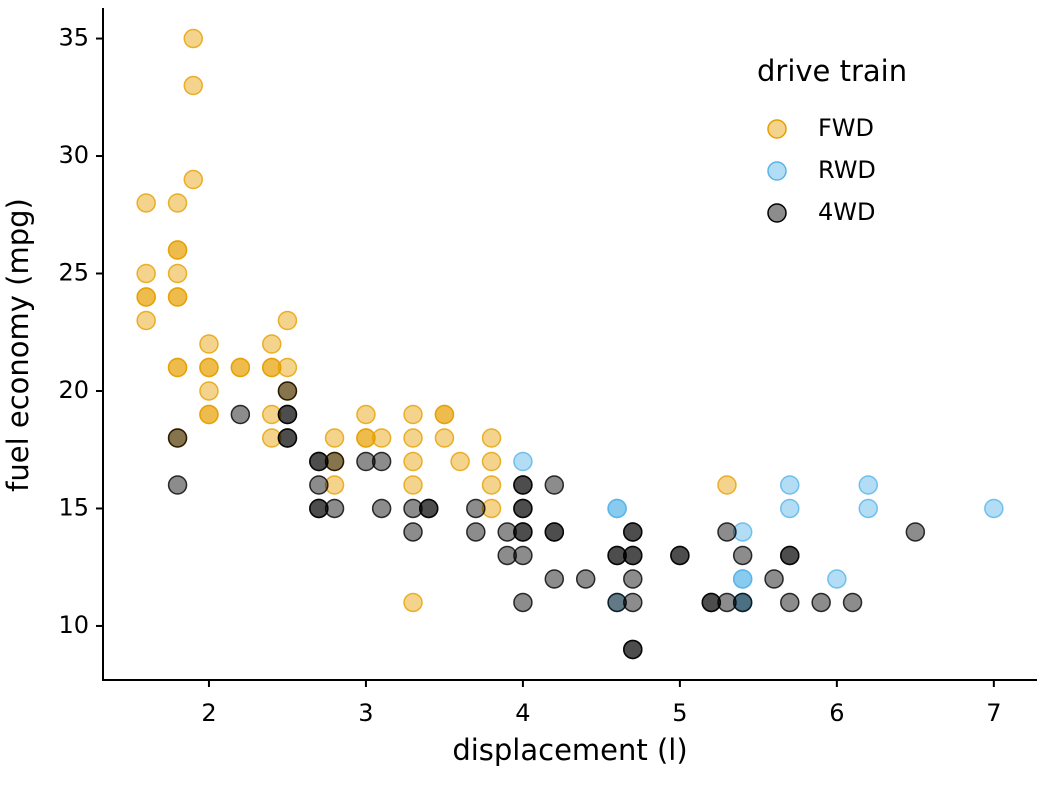  What do you see at coordinates (836, 713) in the screenshot?
I see `x-tick-label: 6` at bounding box center [836, 713].